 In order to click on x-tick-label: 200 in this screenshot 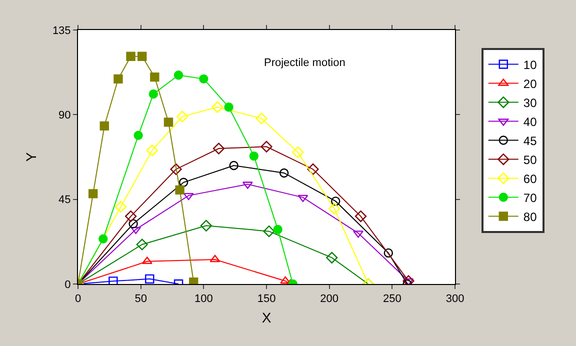, I will do `click(329, 299)`.